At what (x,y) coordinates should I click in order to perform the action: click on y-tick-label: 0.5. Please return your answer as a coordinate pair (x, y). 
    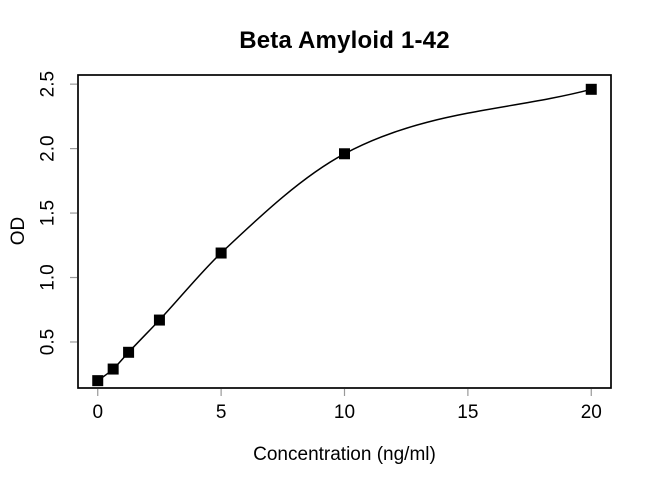
    Looking at the image, I should click on (48, 342).